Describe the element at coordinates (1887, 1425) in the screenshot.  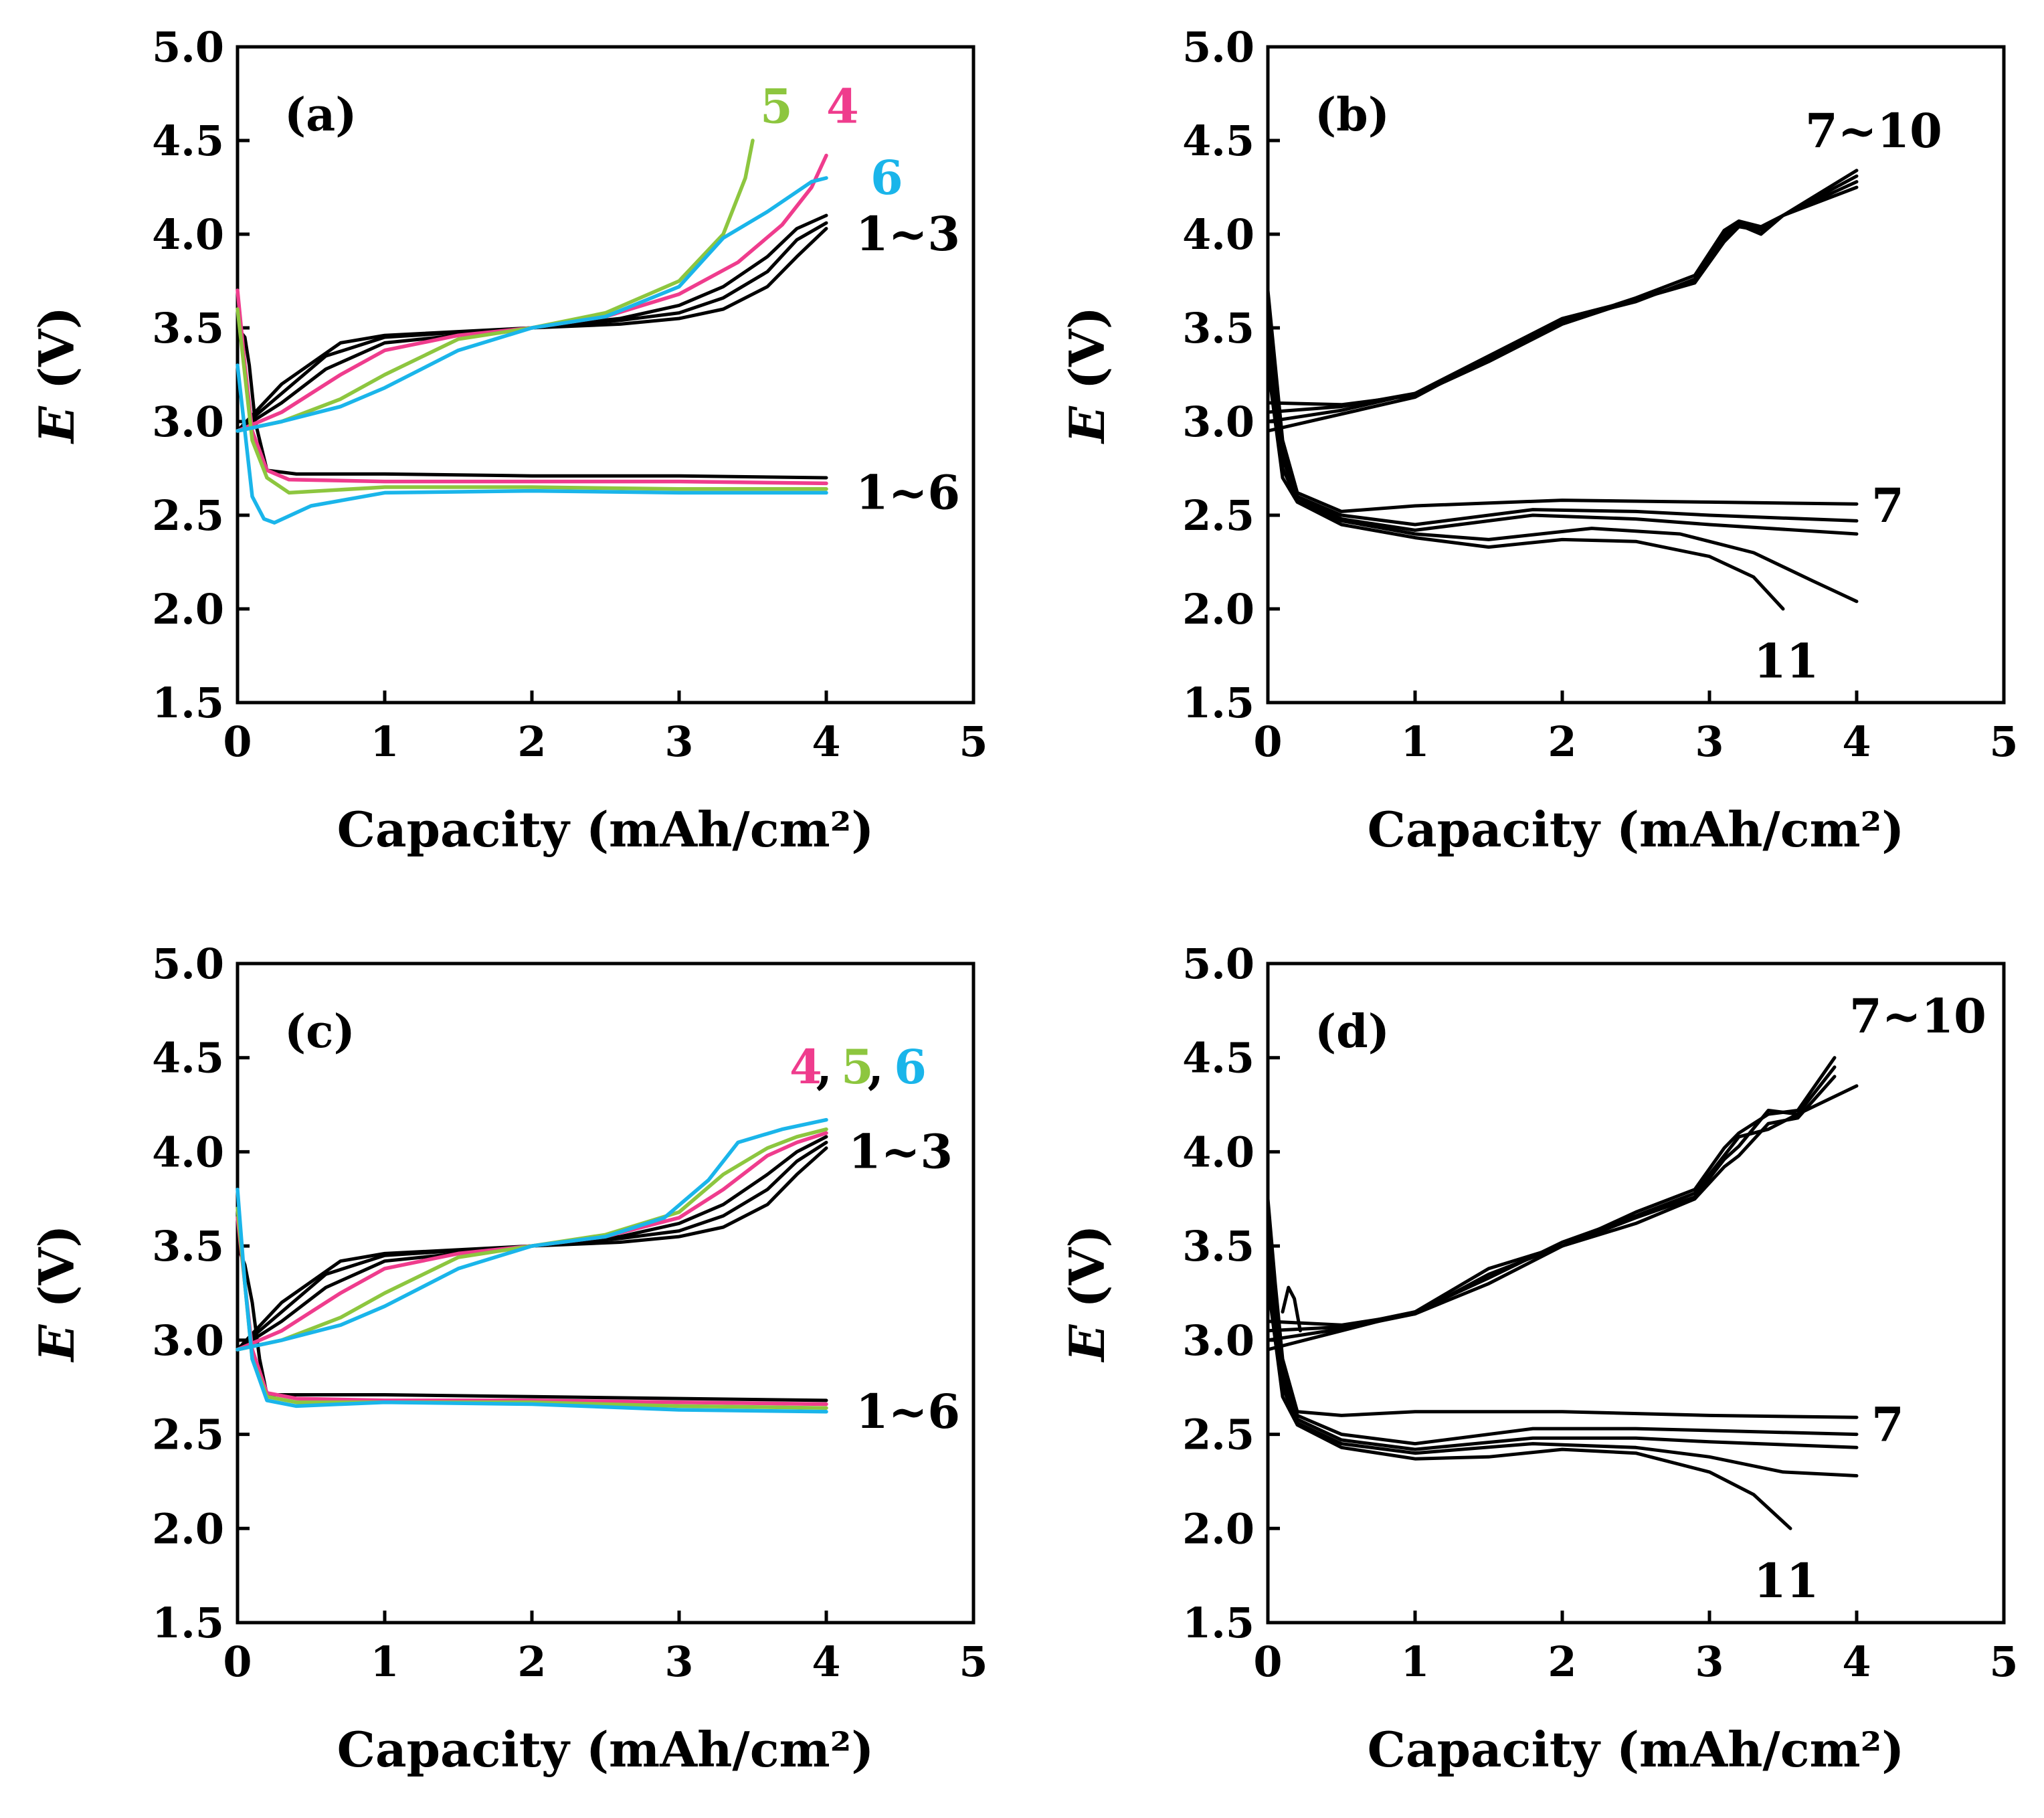
I see `curve-annotation: 7` at that location.